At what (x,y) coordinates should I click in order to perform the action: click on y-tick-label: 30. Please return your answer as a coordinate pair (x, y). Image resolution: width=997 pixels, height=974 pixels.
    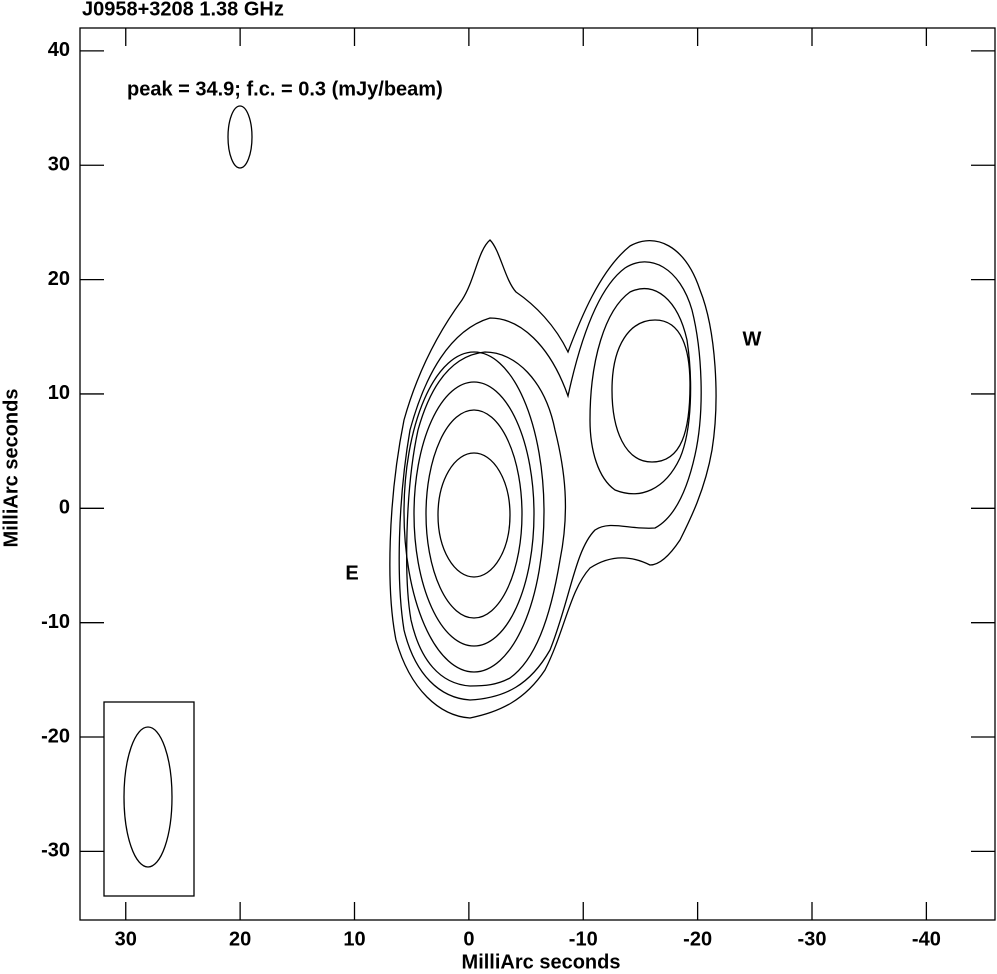
    Looking at the image, I should click on (59, 165).